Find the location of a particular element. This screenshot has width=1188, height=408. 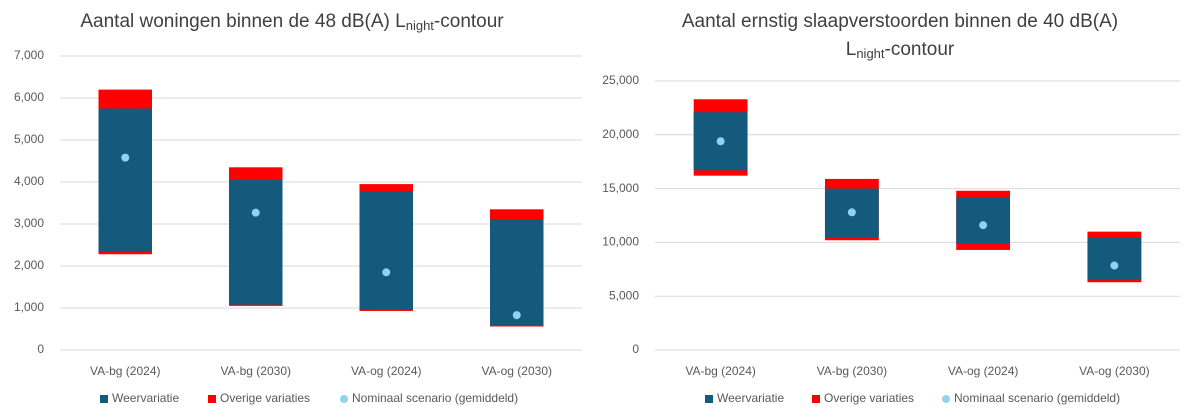

y-tick-label: 15,000 is located at coordinates (620, 188).